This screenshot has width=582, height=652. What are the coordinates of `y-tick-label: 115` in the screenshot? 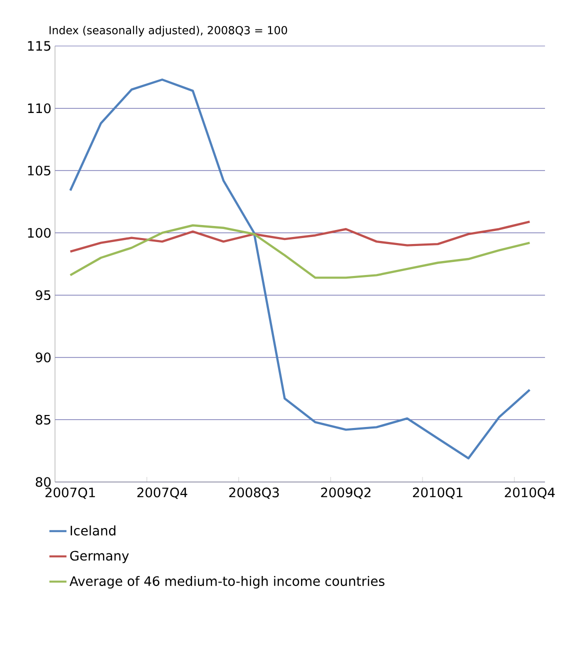 It's located at (39, 46).